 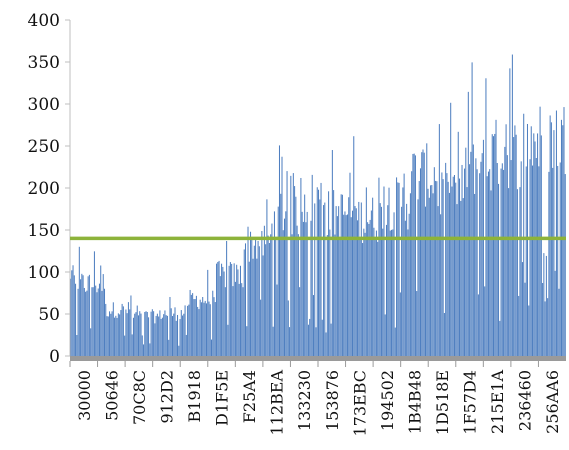 What do you see at coordinates (84, 395) in the screenshot?
I see `x-tick-label: 30000` at bounding box center [84, 395].